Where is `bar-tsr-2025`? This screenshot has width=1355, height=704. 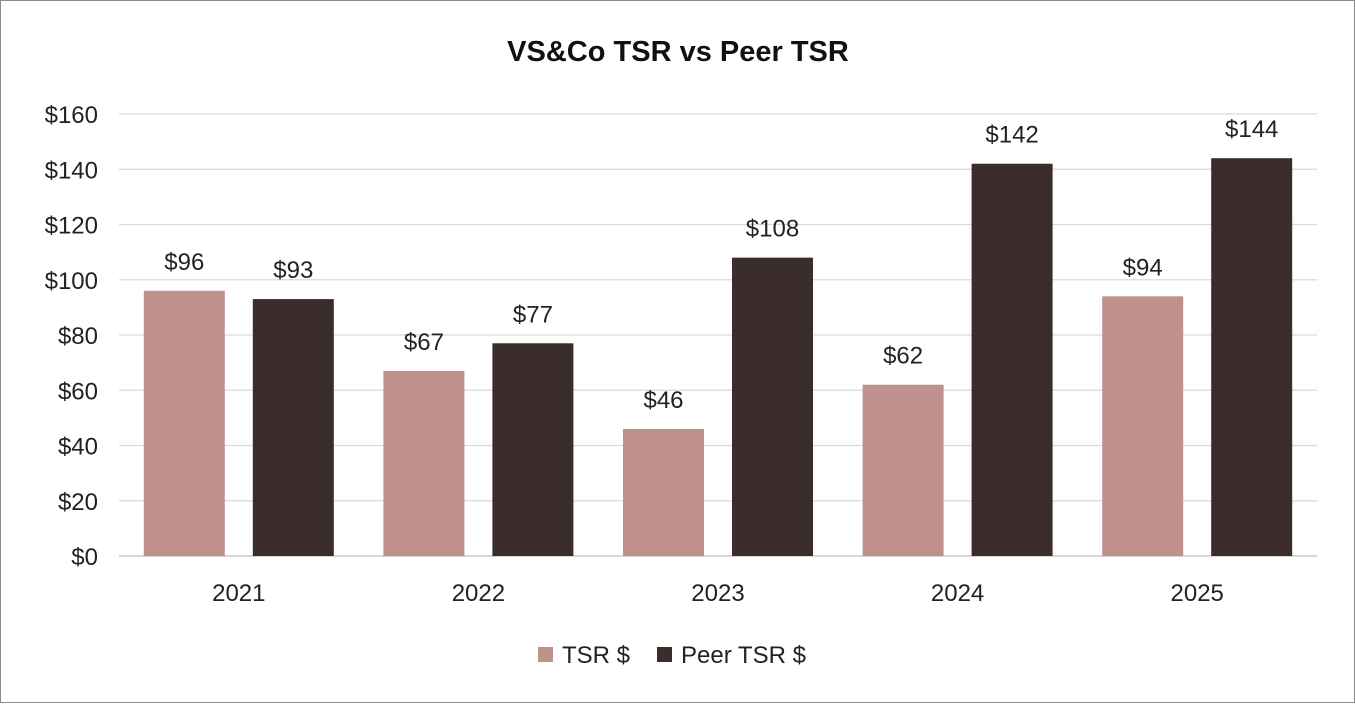 bar-tsr-2025 is located at coordinates (1143, 426).